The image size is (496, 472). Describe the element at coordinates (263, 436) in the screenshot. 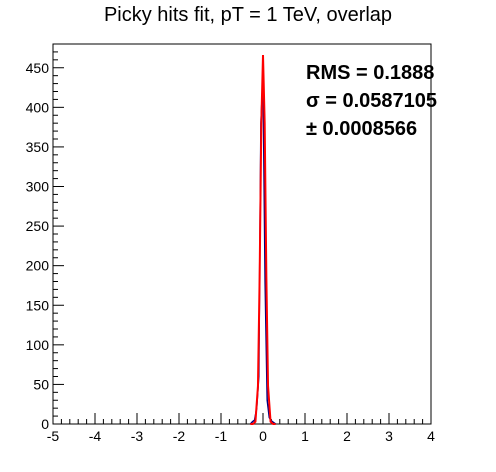

I see `x-tick-label: 0` at that location.